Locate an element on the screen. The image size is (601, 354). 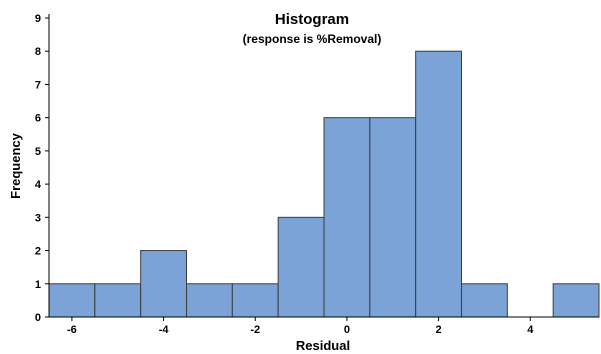
y-tick-label: 2 is located at coordinates (38, 252).